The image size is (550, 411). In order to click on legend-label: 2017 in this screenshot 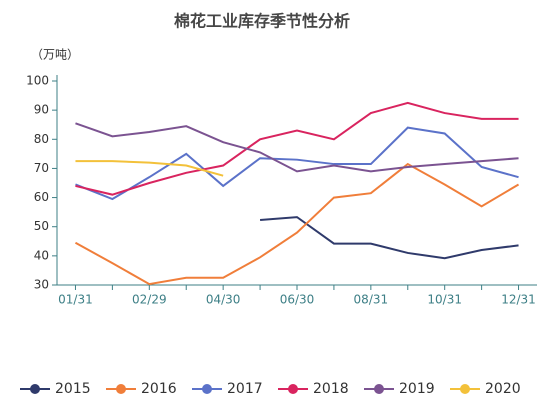, I will do `click(245, 389)`.